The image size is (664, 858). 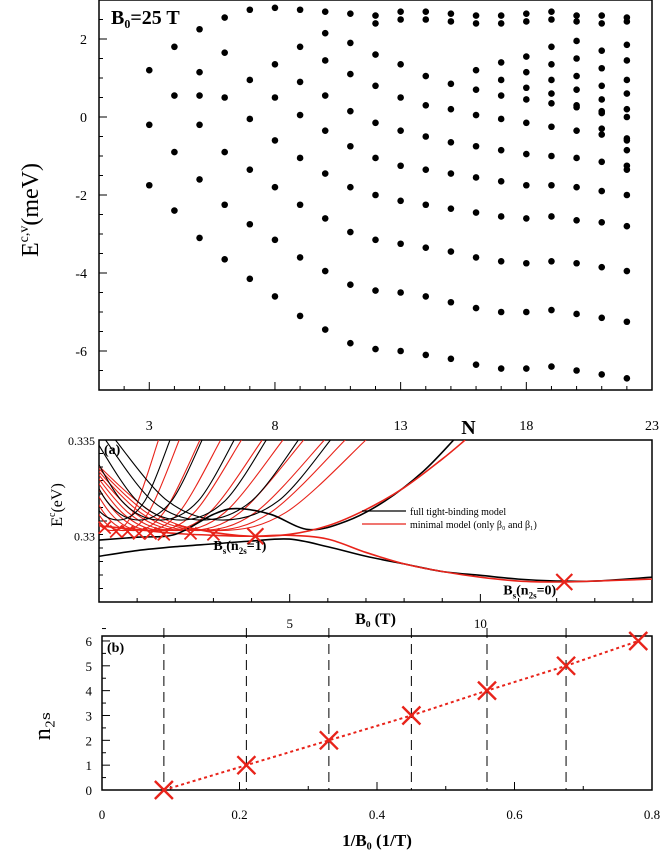 I want to click on ann1-n: (n, so click(x=232, y=546).